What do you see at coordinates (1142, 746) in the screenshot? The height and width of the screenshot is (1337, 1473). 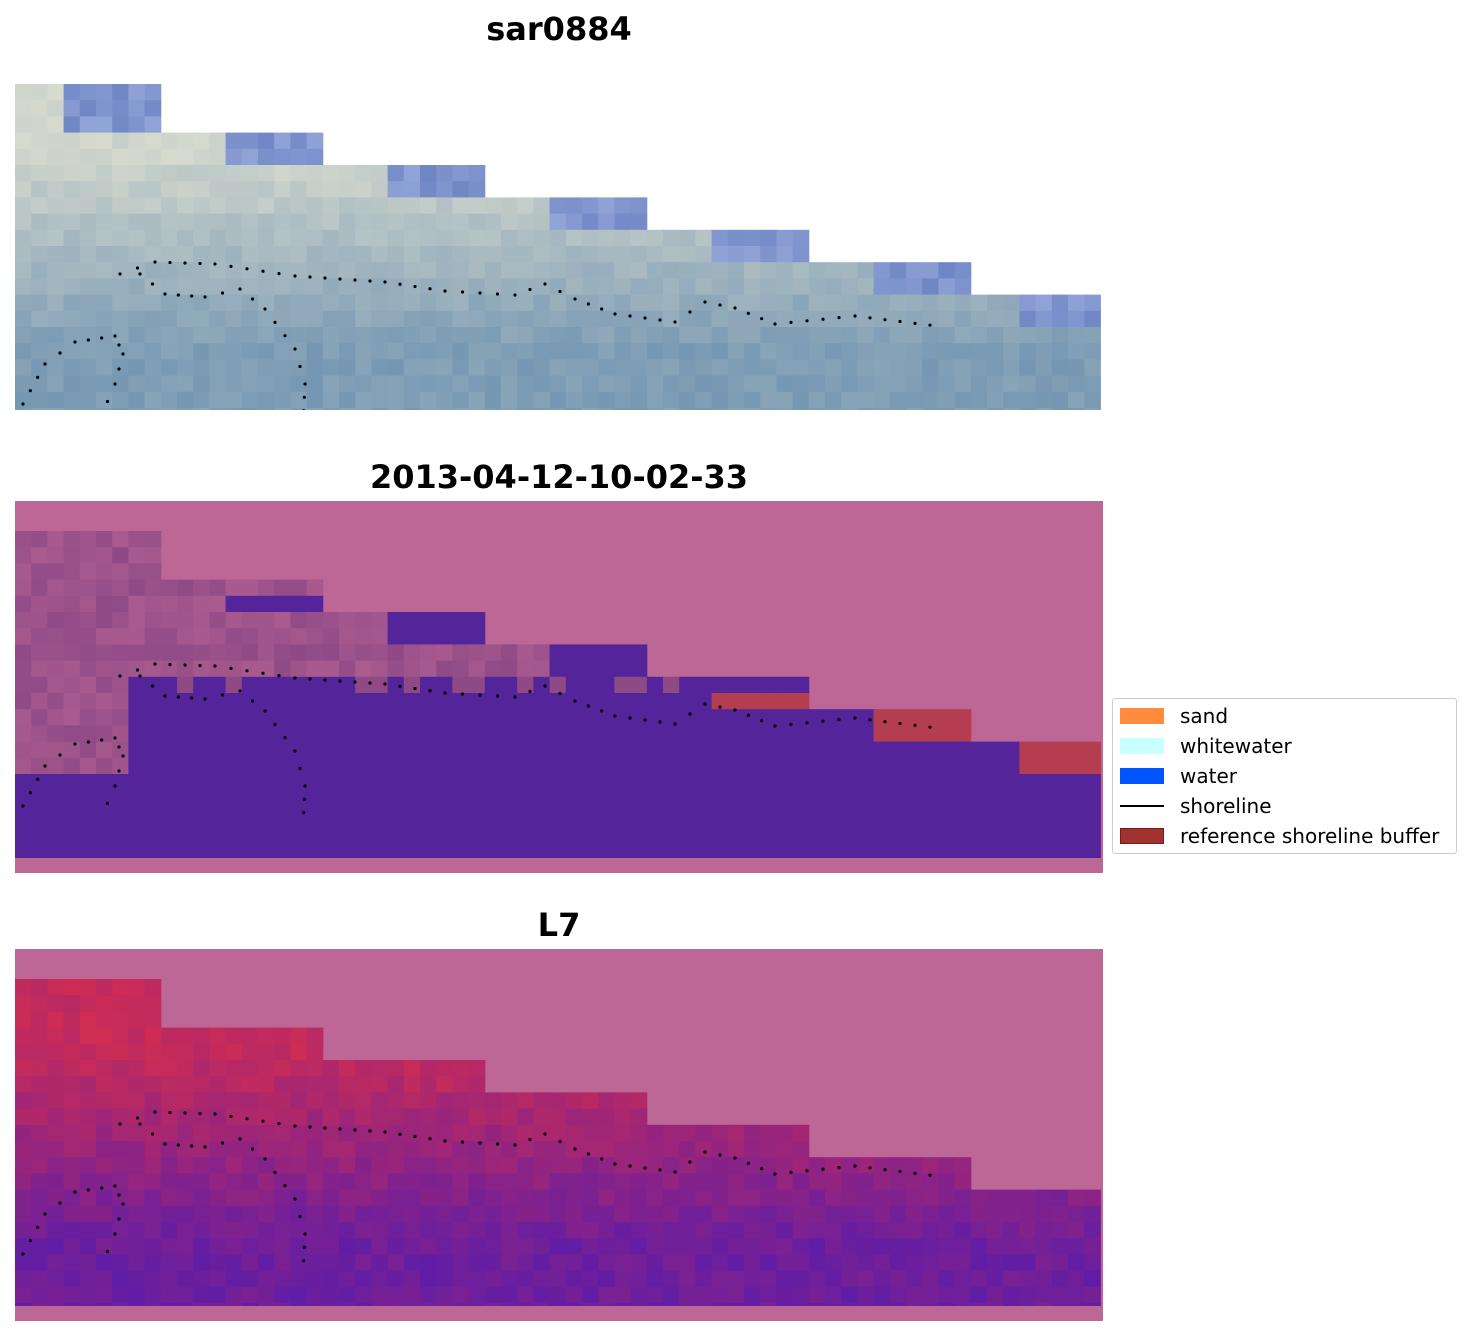 I see `whitewater-swatch` at bounding box center [1142, 746].